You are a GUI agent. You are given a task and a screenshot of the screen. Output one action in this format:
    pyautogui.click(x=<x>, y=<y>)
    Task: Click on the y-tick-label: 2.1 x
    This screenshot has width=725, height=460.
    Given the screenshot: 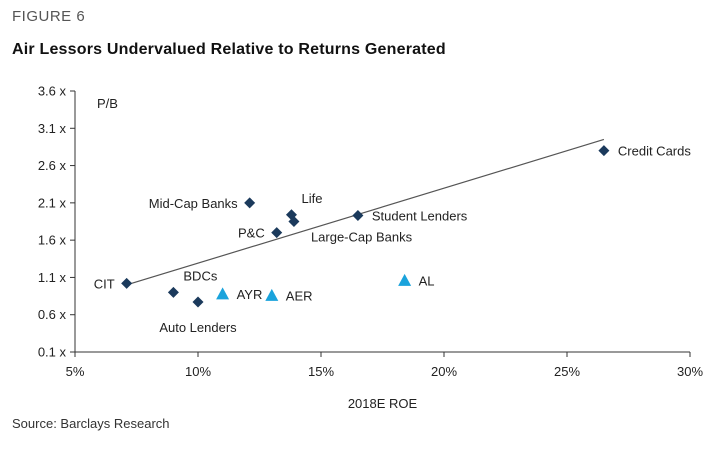 What is the action you would take?
    pyautogui.click(x=52, y=202)
    